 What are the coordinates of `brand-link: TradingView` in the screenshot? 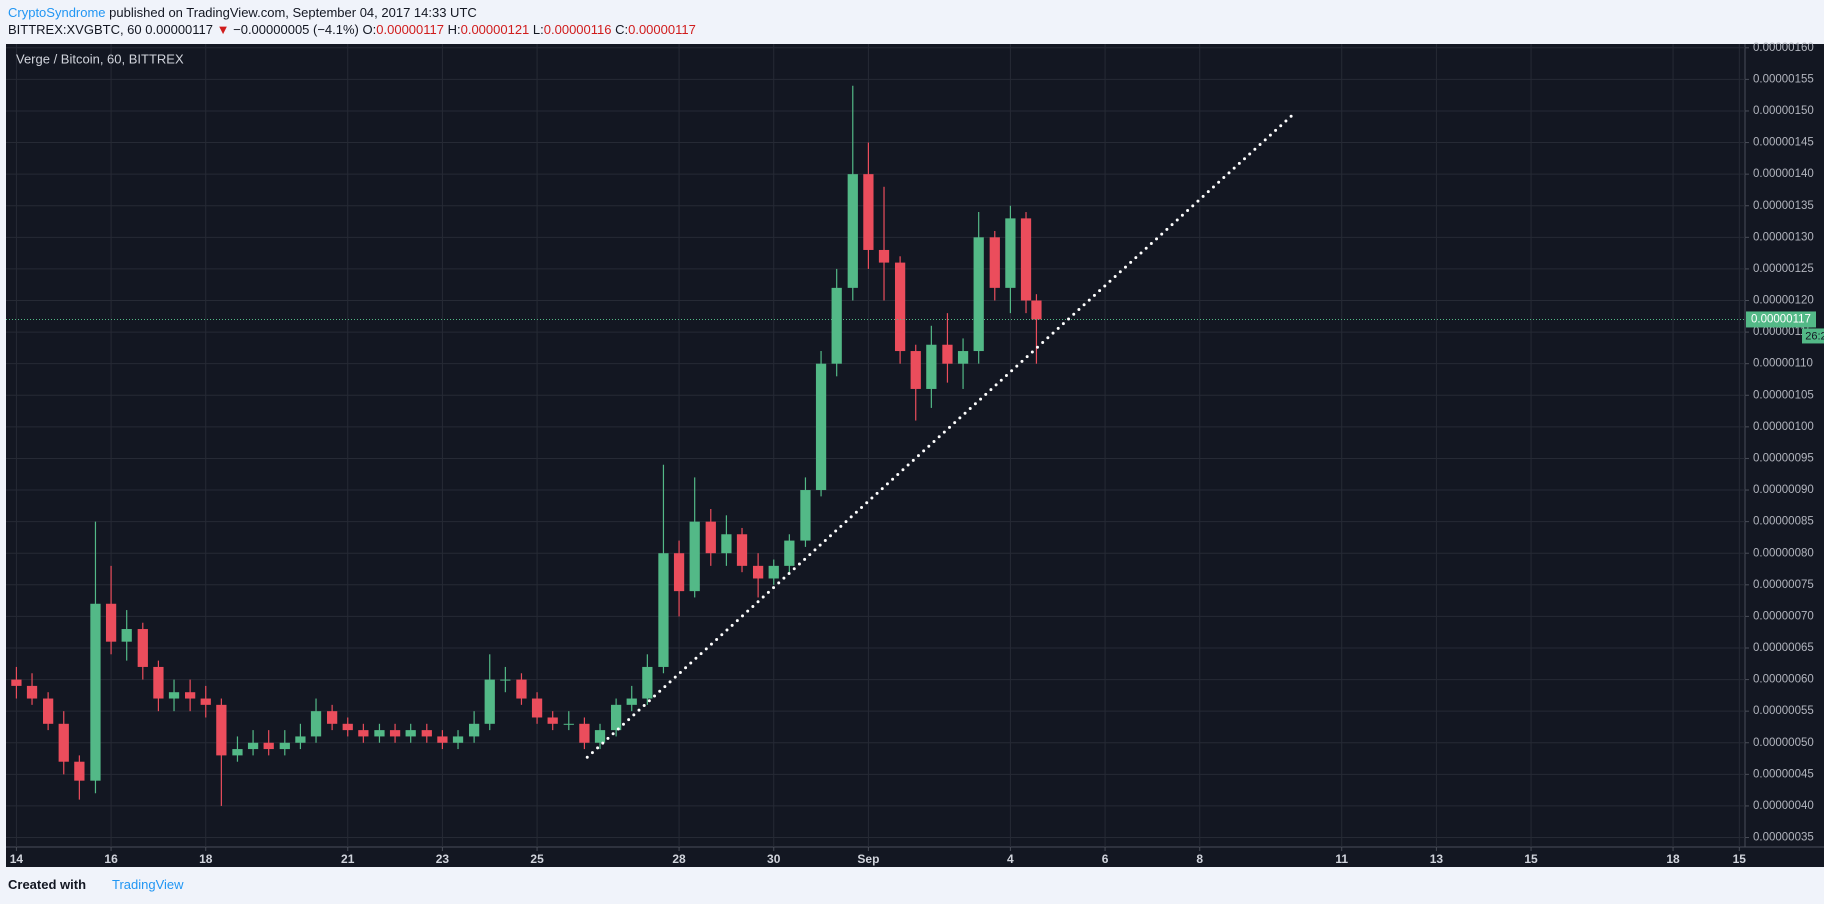 It's located at (148, 884).